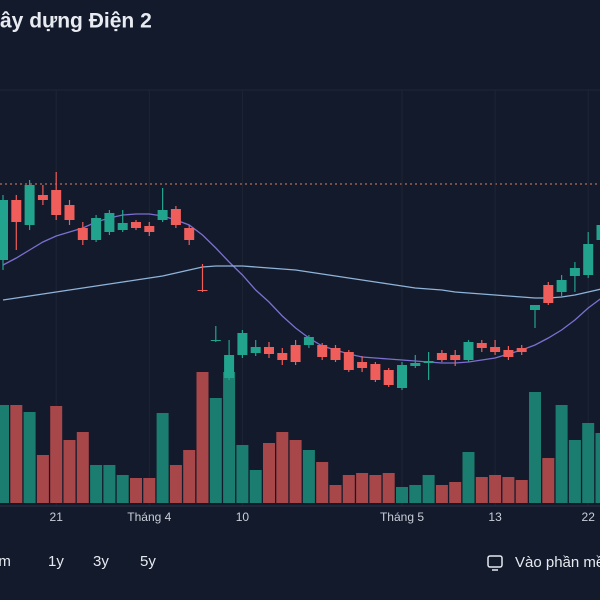 This screenshot has width=600, height=600. What do you see at coordinates (323, 517) in the screenshot?
I see `x-axis: 21 Tháng 4 10 Tháng 5 13 22` at bounding box center [323, 517].